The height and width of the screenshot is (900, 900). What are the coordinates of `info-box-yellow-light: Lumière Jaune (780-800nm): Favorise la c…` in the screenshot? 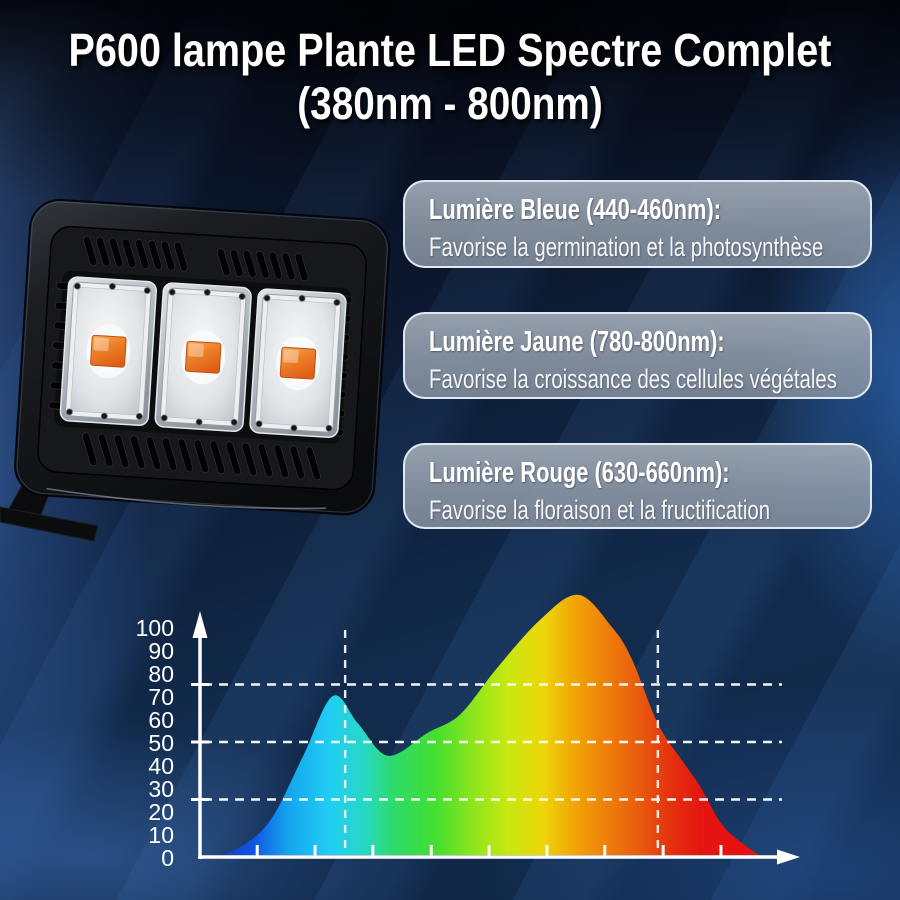 It's located at (637, 355).